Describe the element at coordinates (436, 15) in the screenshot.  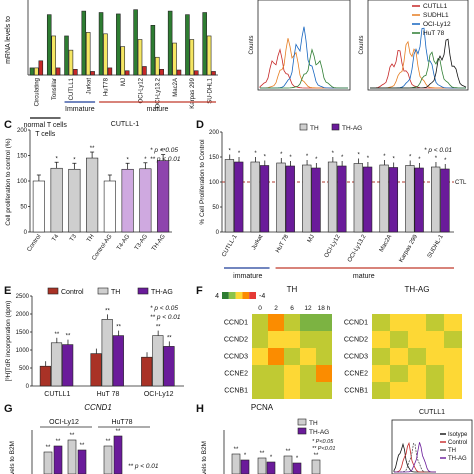
I see `topB-legend-label: SUDHL1` at that location.